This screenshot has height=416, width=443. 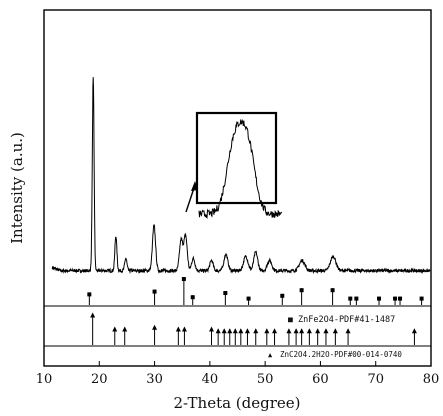 I want to click on x-axis-ticks, so click(x=237, y=363).